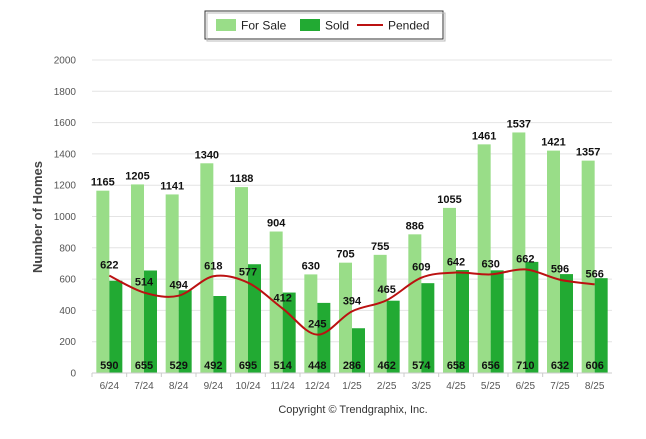 This screenshot has height=439, width=646. What do you see at coordinates (178, 286) in the screenshot?
I see `pended-value-label: 494` at bounding box center [178, 286].